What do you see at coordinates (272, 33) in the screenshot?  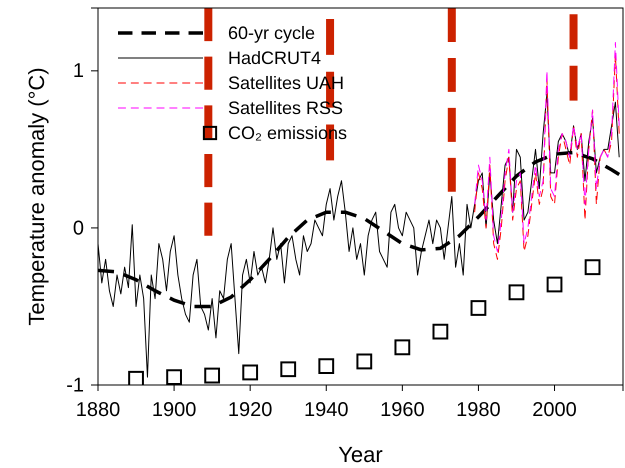 I see `legend-label: 60-yr cycle` at bounding box center [272, 33].